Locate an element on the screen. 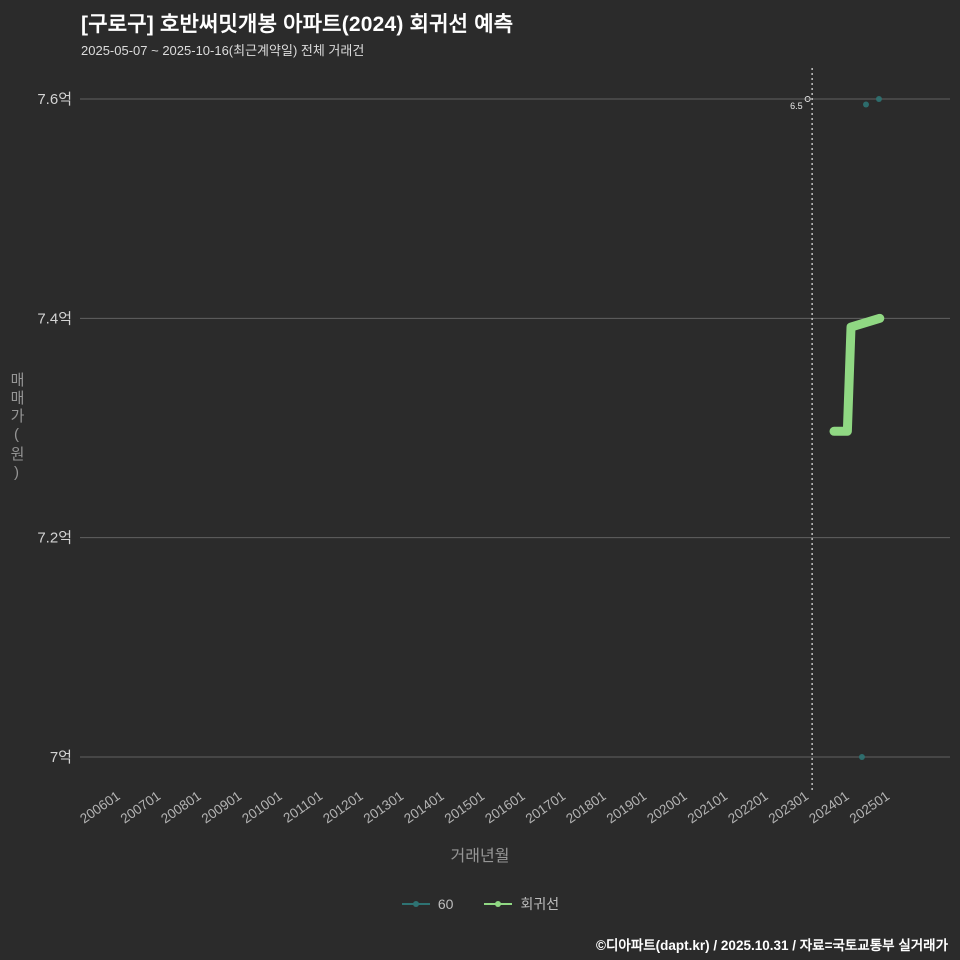 This screenshot has height=960, width=960. x-tick-label: 200801 is located at coordinates (181, 807).